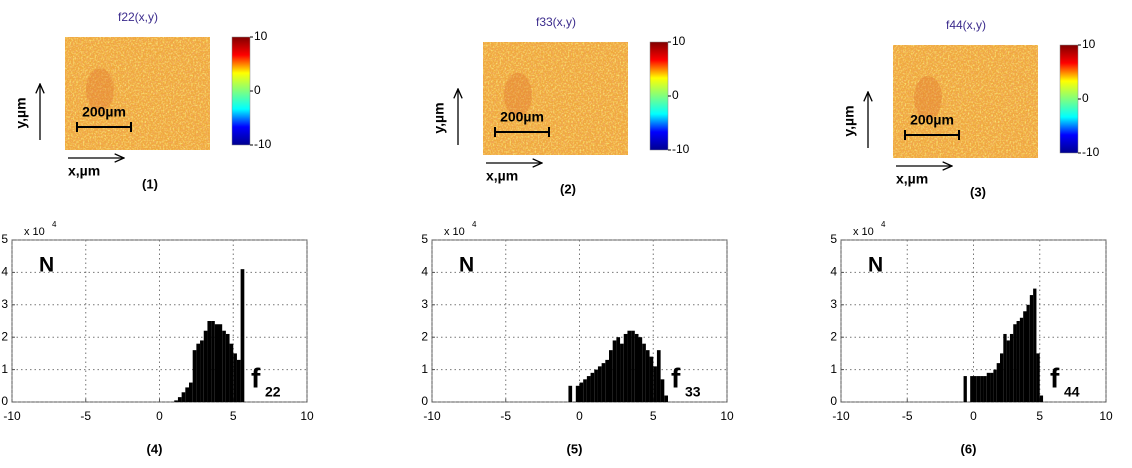 The image size is (1132, 468). What do you see at coordinates (912, 179) in the screenshot?
I see `x-axis-label: x,µm` at bounding box center [912, 179].